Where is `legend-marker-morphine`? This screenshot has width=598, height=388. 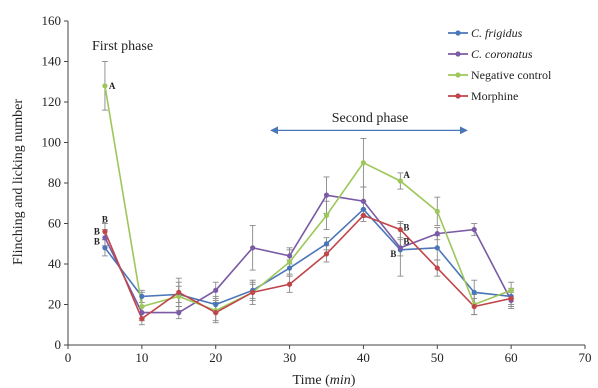 legend-marker-morphine is located at coordinates (458, 96).